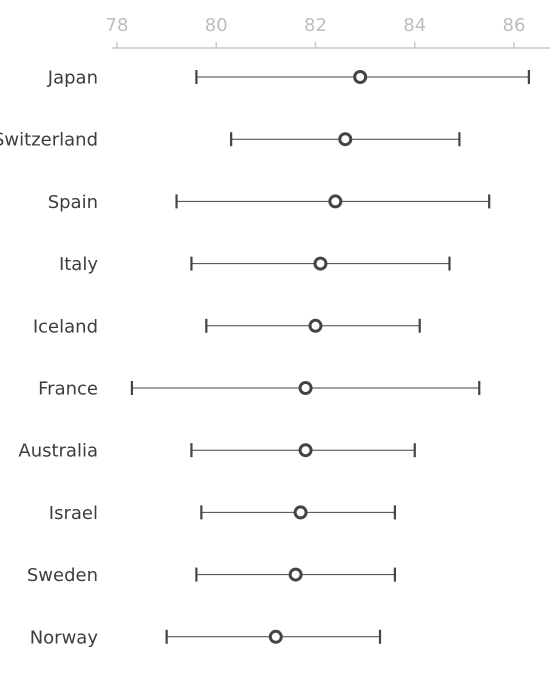 This screenshot has height=700, width=560. Describe the element at coordinates (65, 326) in the screenshot. I see `category-label: Iceland` at that location.